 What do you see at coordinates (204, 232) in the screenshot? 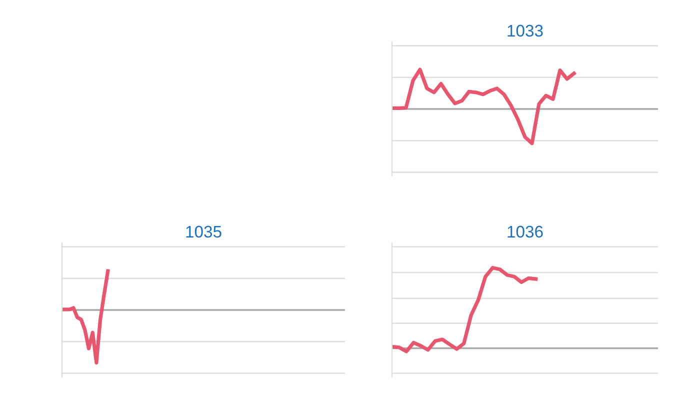
I see `chart-title: 1035` at bounding box center [204, 232].